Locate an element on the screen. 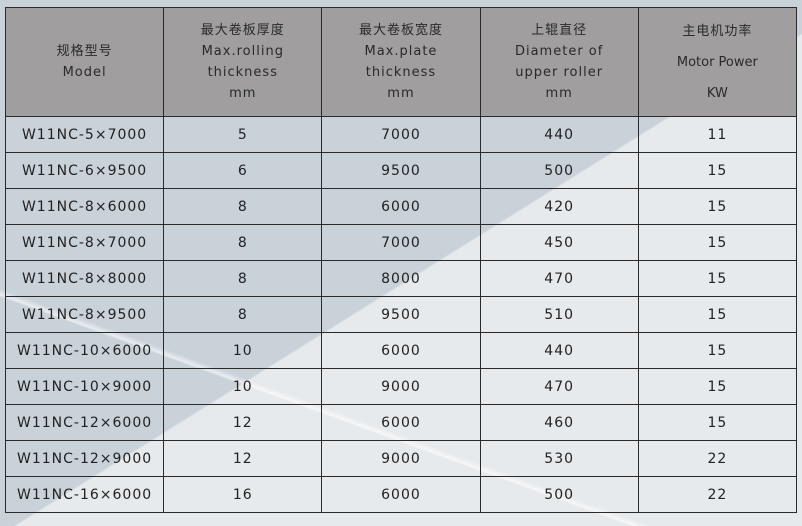  cell-width: 8000 is located at coordinates (401, 278).